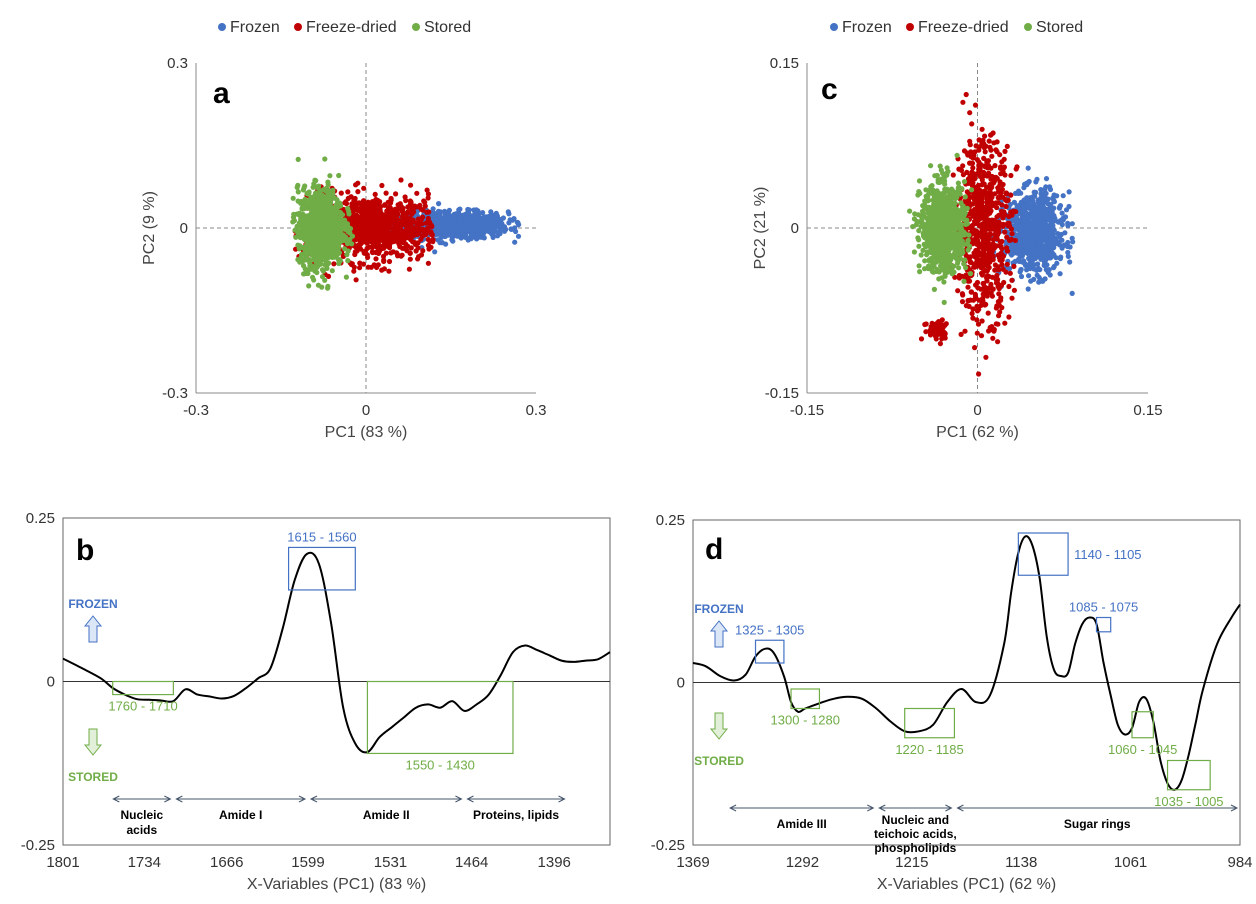  I want to click on legend: Frozen Freeze-dried Stored, so click(344, 27).